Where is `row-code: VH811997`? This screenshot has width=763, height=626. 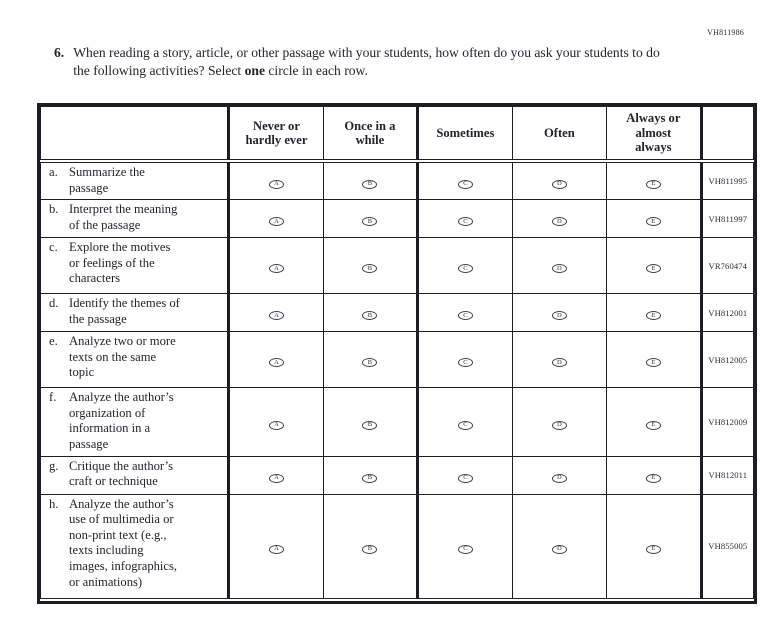
row-code: VH811997 is located at coordinates (727, 219).